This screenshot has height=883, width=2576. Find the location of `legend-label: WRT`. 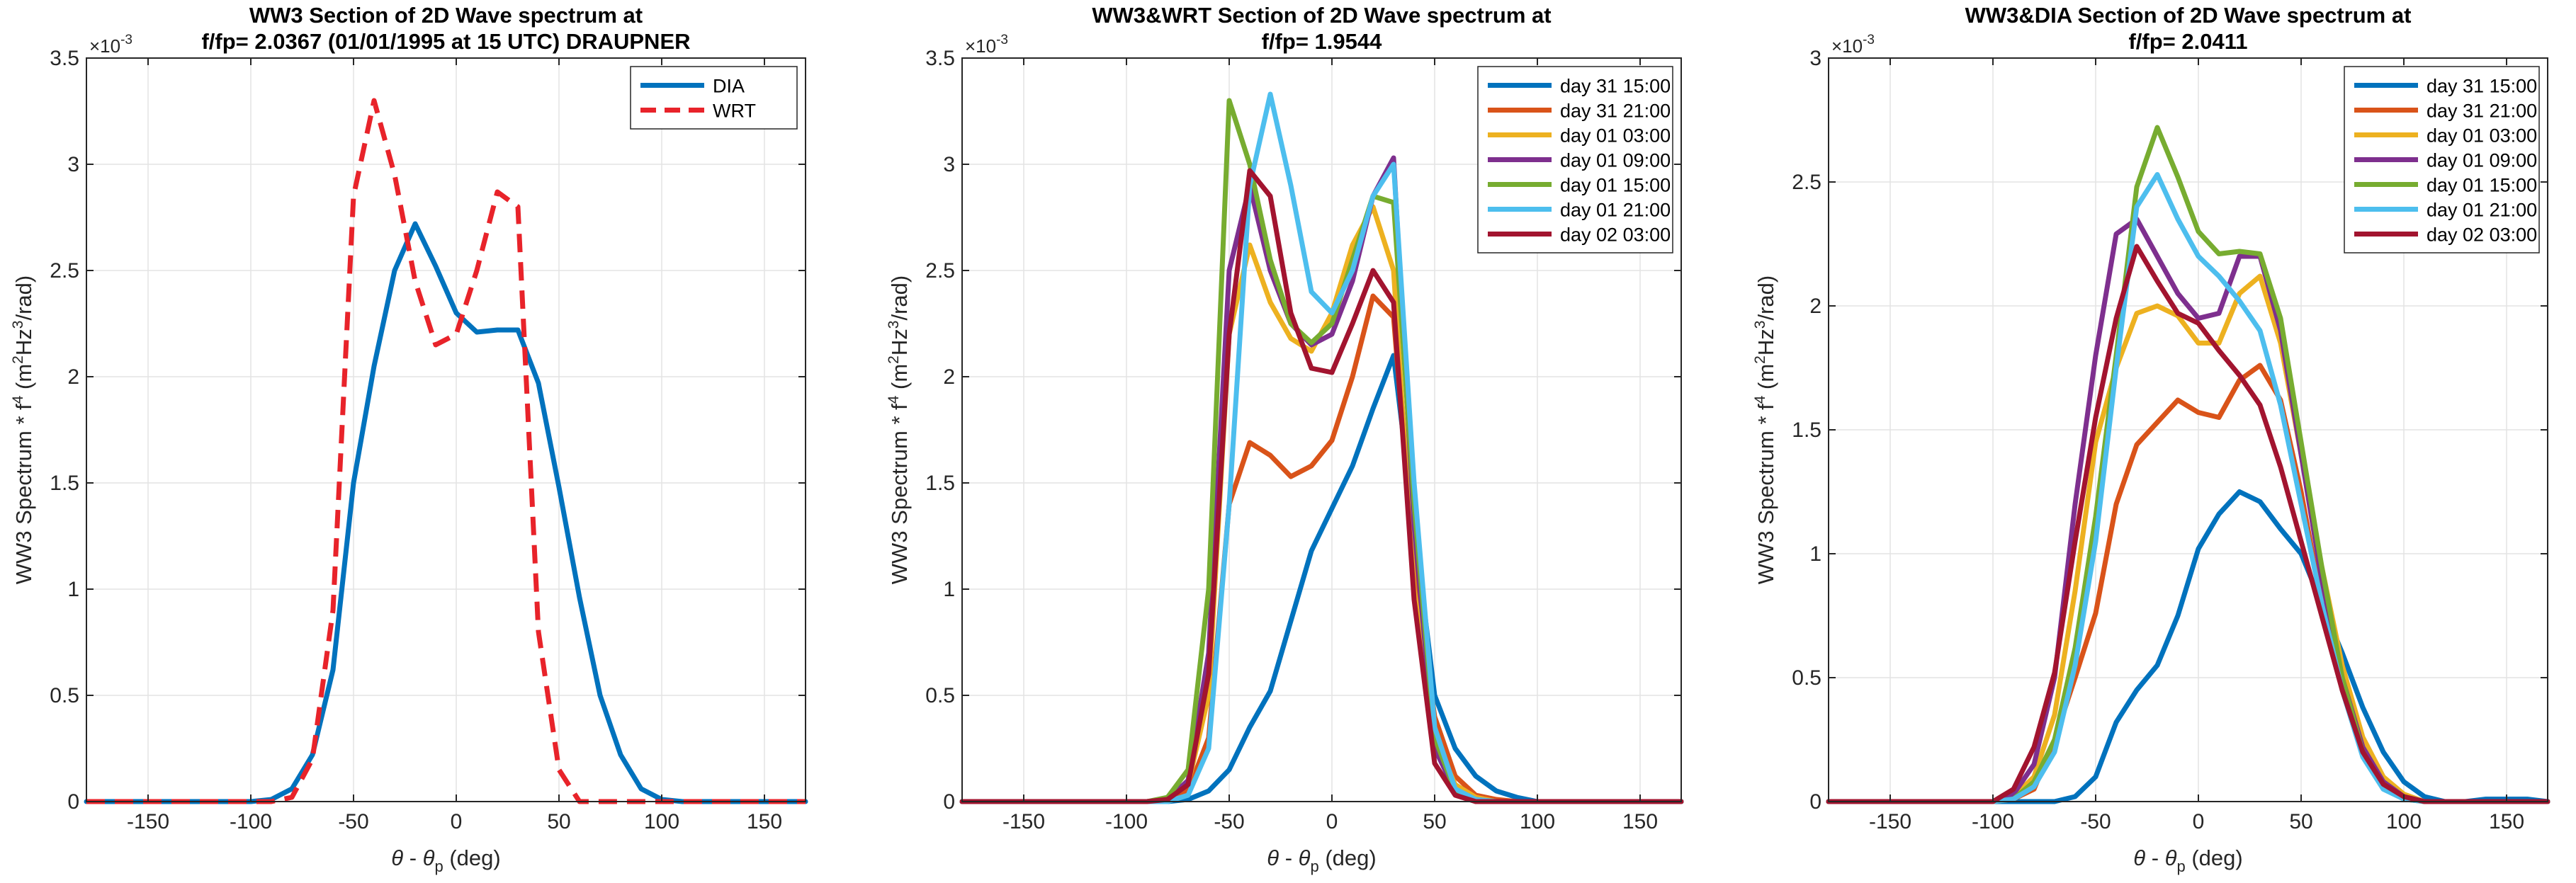

legend-label: WRT is located at coordinates (734, 111).